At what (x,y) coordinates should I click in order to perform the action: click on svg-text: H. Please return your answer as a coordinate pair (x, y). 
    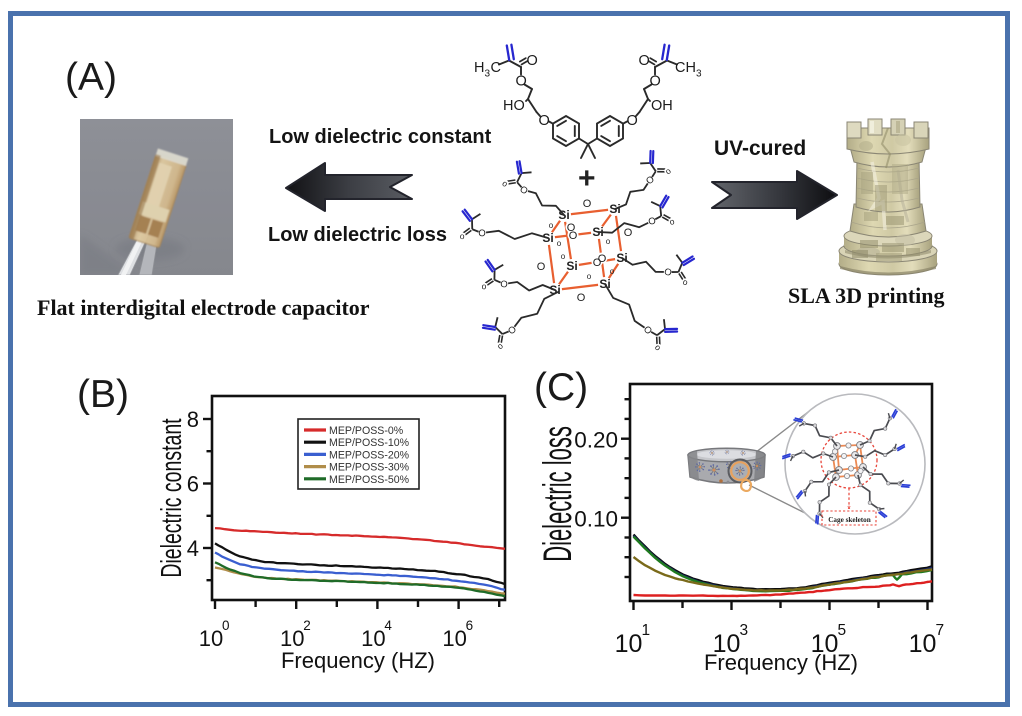
    Looking at the image, I should click on (479, 68).